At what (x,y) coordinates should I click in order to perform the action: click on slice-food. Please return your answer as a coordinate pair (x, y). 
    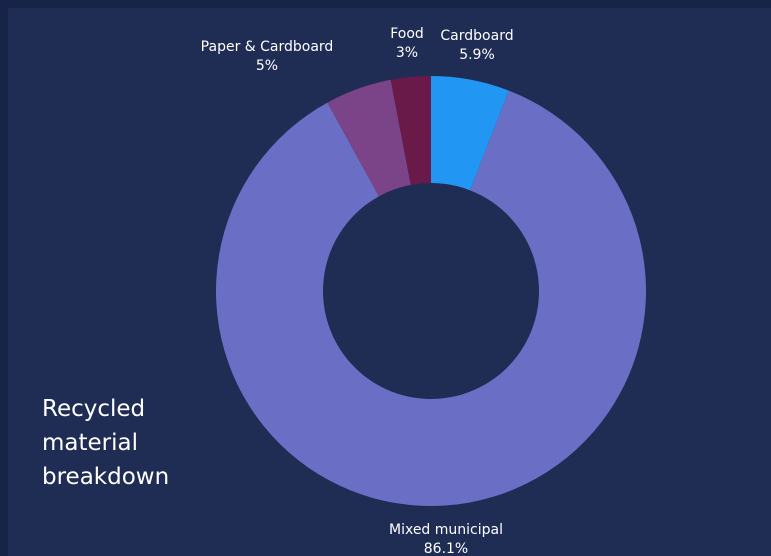
    Looking at the image, I should click on (410, 130).